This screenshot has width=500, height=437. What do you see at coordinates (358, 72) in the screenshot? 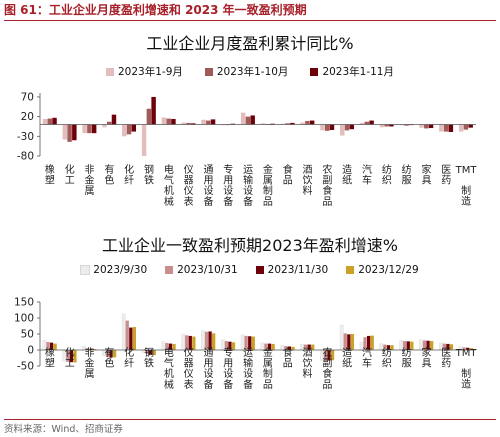
I see `chart1-legend-label: 2023年1-11月` at bounding box center [358, 72].